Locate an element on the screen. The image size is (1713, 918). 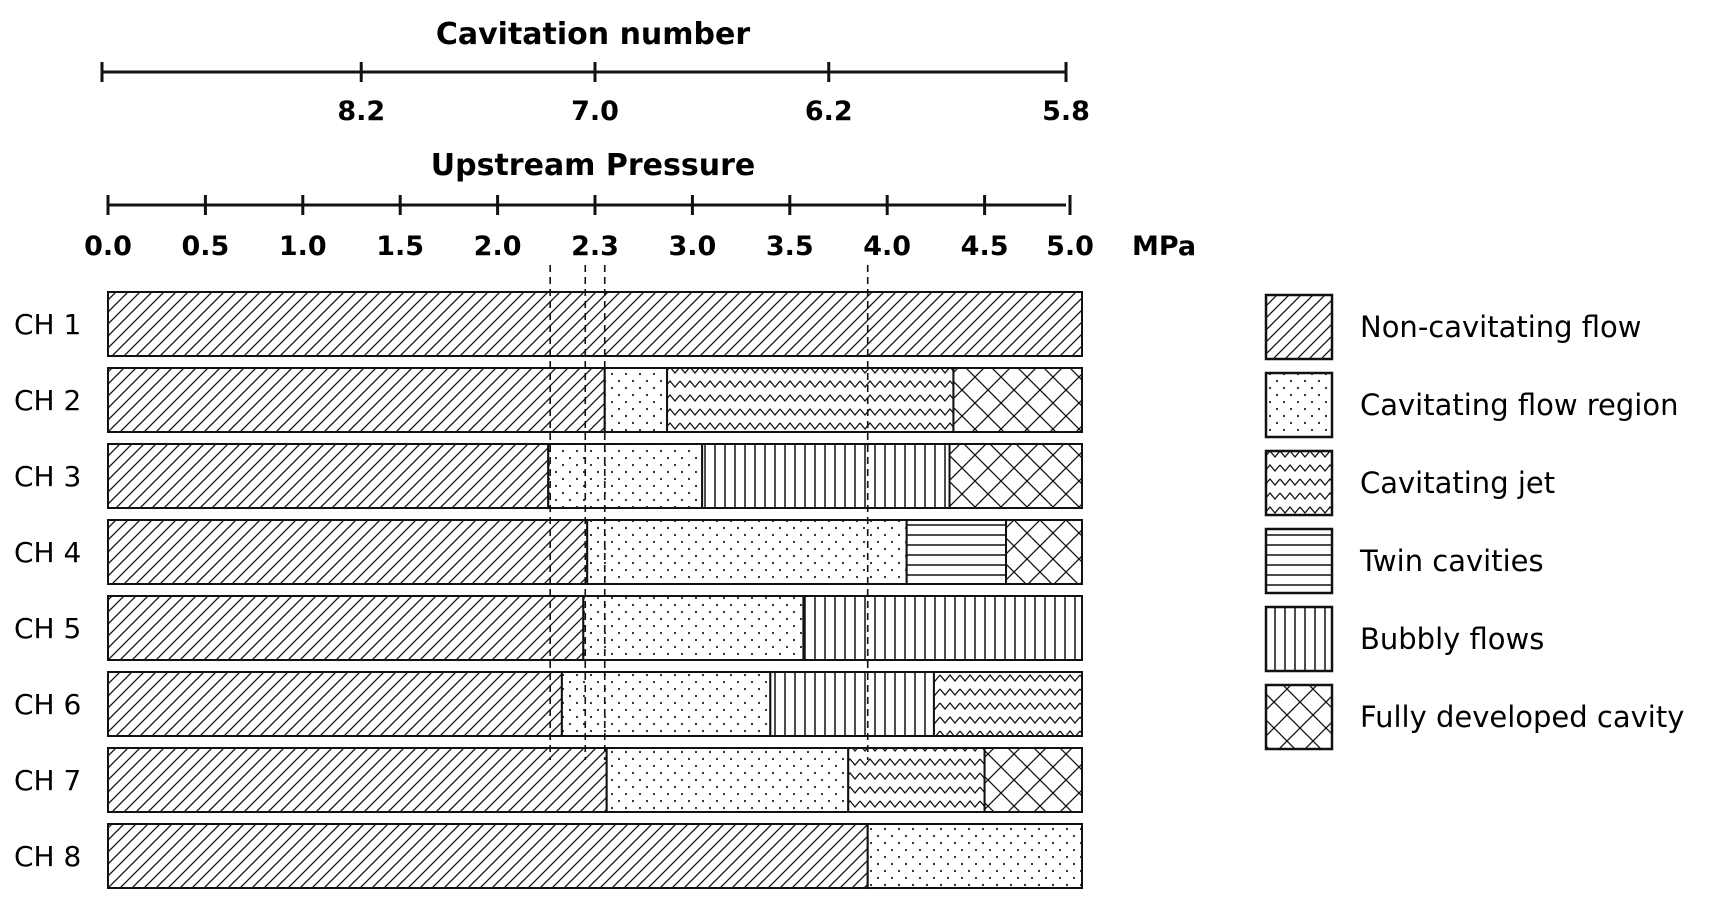
bar-segment-6-jet is located at coordinates (1008, 704).